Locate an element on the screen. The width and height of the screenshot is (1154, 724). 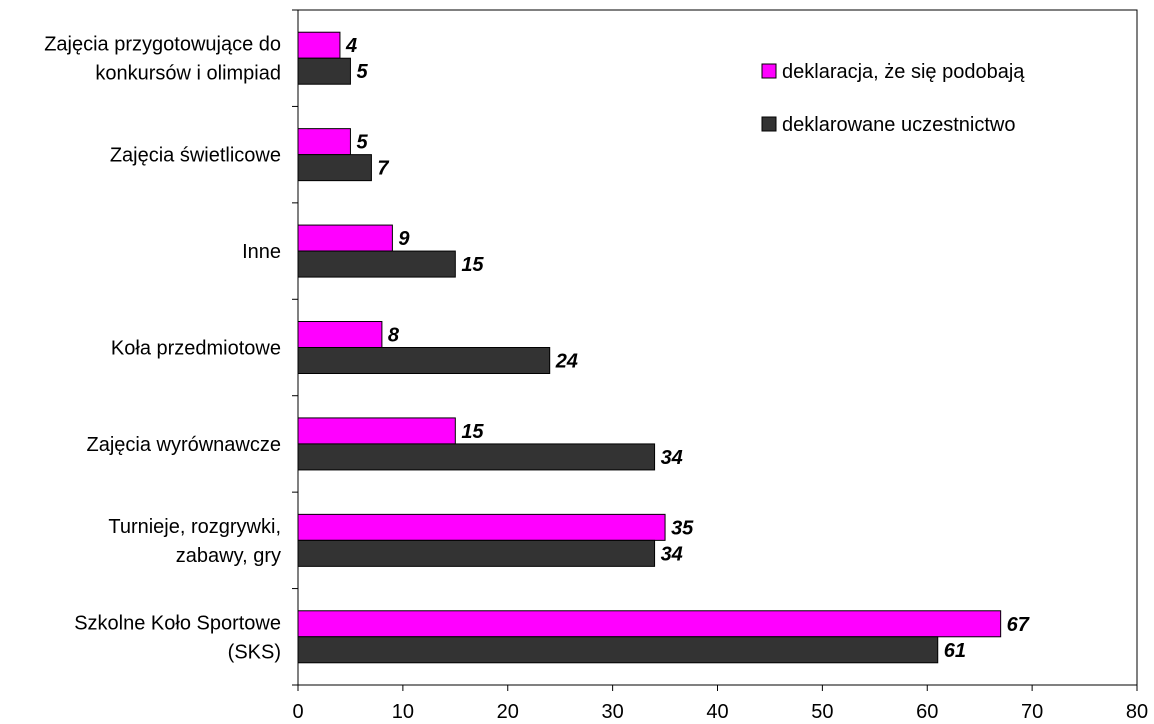
bar-s1-c2 is located at coordinates (376, 264).